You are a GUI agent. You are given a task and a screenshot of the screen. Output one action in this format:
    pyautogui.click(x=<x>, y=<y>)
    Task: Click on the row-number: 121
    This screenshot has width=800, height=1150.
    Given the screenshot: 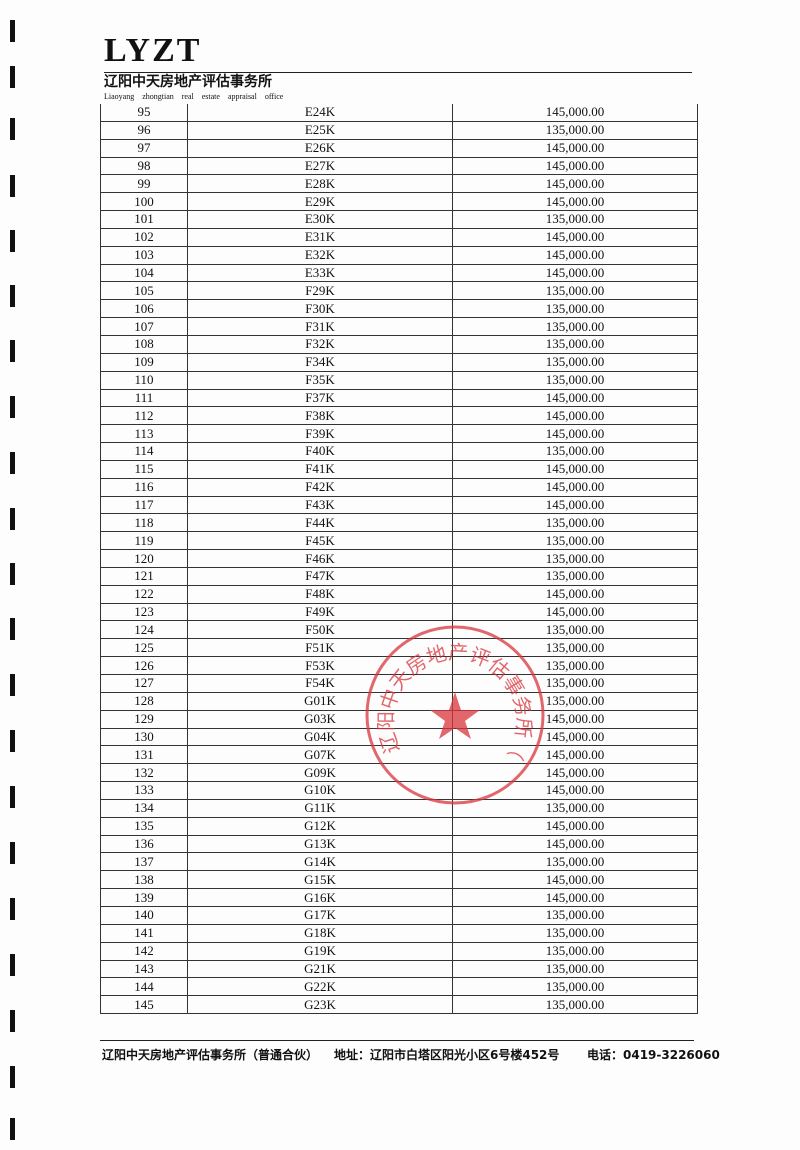 What is the action you would take?
    pyautogui.click(x=144, y=576)
    